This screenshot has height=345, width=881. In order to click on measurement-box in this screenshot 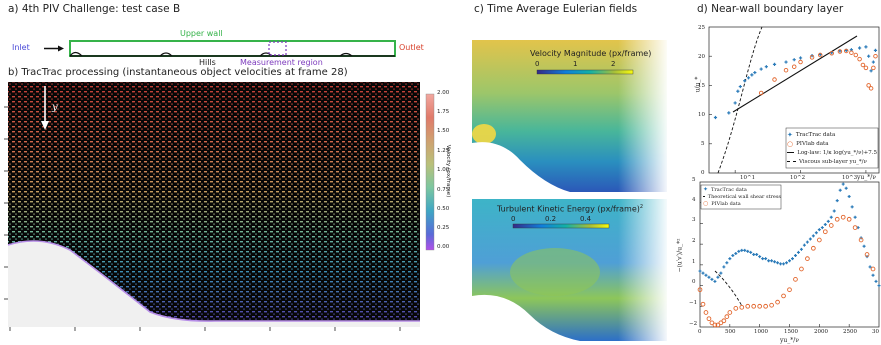, I will do `click(277, 48)`.